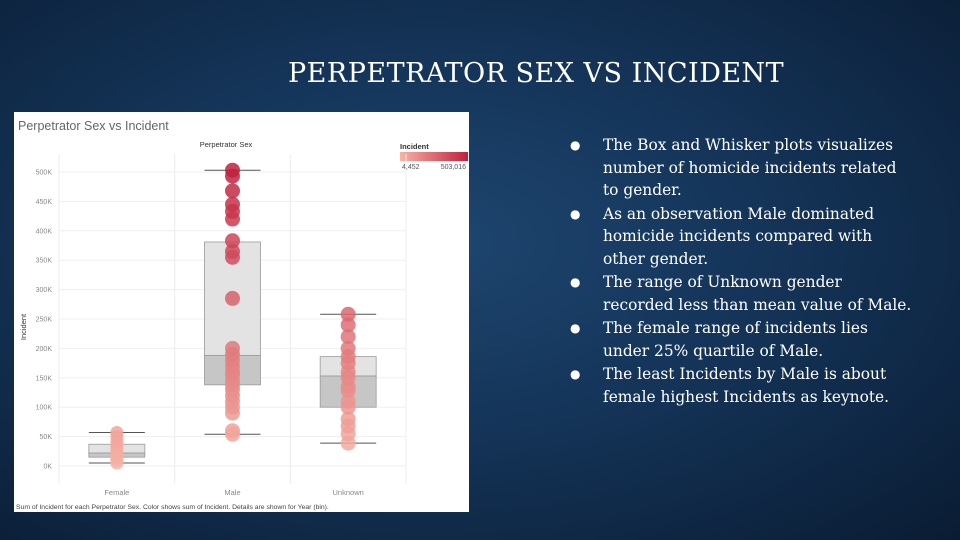 Image resolution: width=960 pixels, height=540 pixels. What do you see at coordinates (47, 467) in the screenshot?
I see `y-tick-label: 0K` at bounding box center [47, 467].